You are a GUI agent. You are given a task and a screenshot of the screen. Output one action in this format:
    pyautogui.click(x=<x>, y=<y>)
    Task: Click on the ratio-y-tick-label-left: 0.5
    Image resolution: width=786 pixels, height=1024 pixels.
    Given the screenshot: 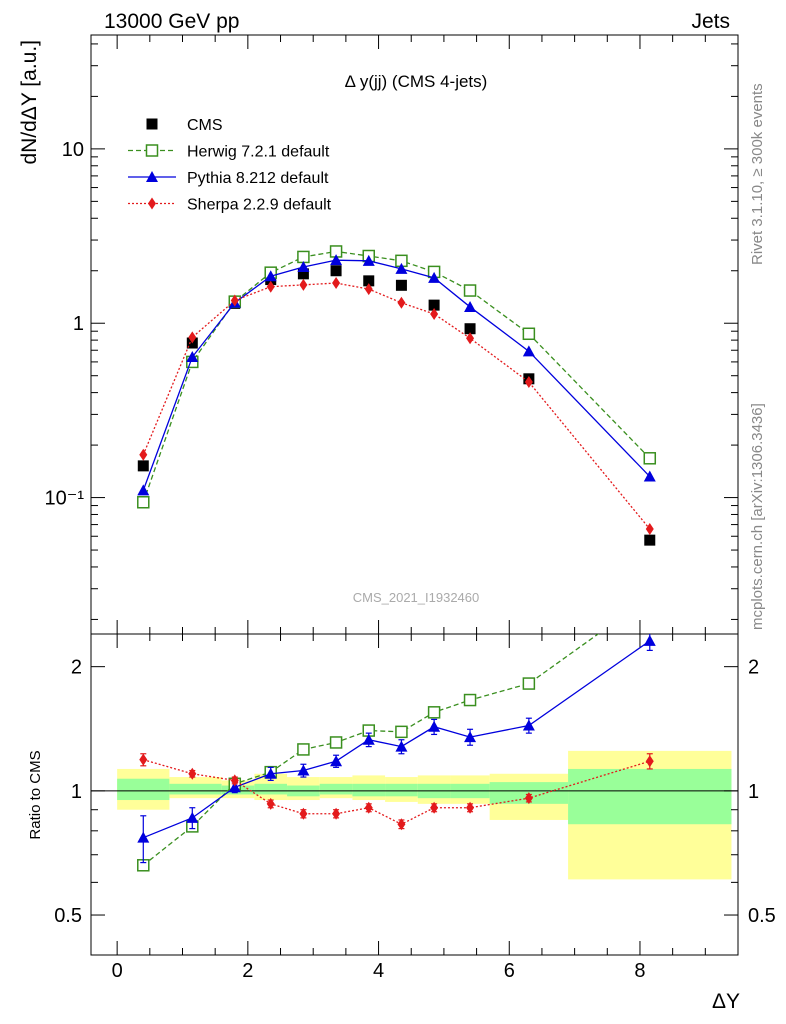 What is the action you would take?
    pyautogui.click(x=68, y=916)
    